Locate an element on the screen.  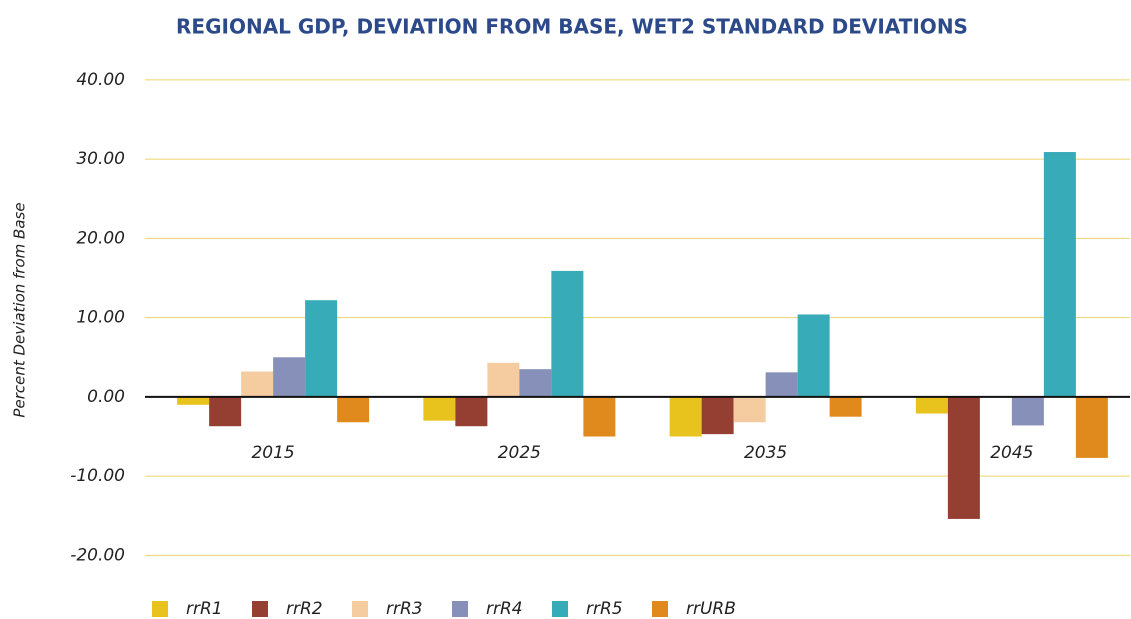
y-tick-label: 40.00 is located at coordinates (100, 80).